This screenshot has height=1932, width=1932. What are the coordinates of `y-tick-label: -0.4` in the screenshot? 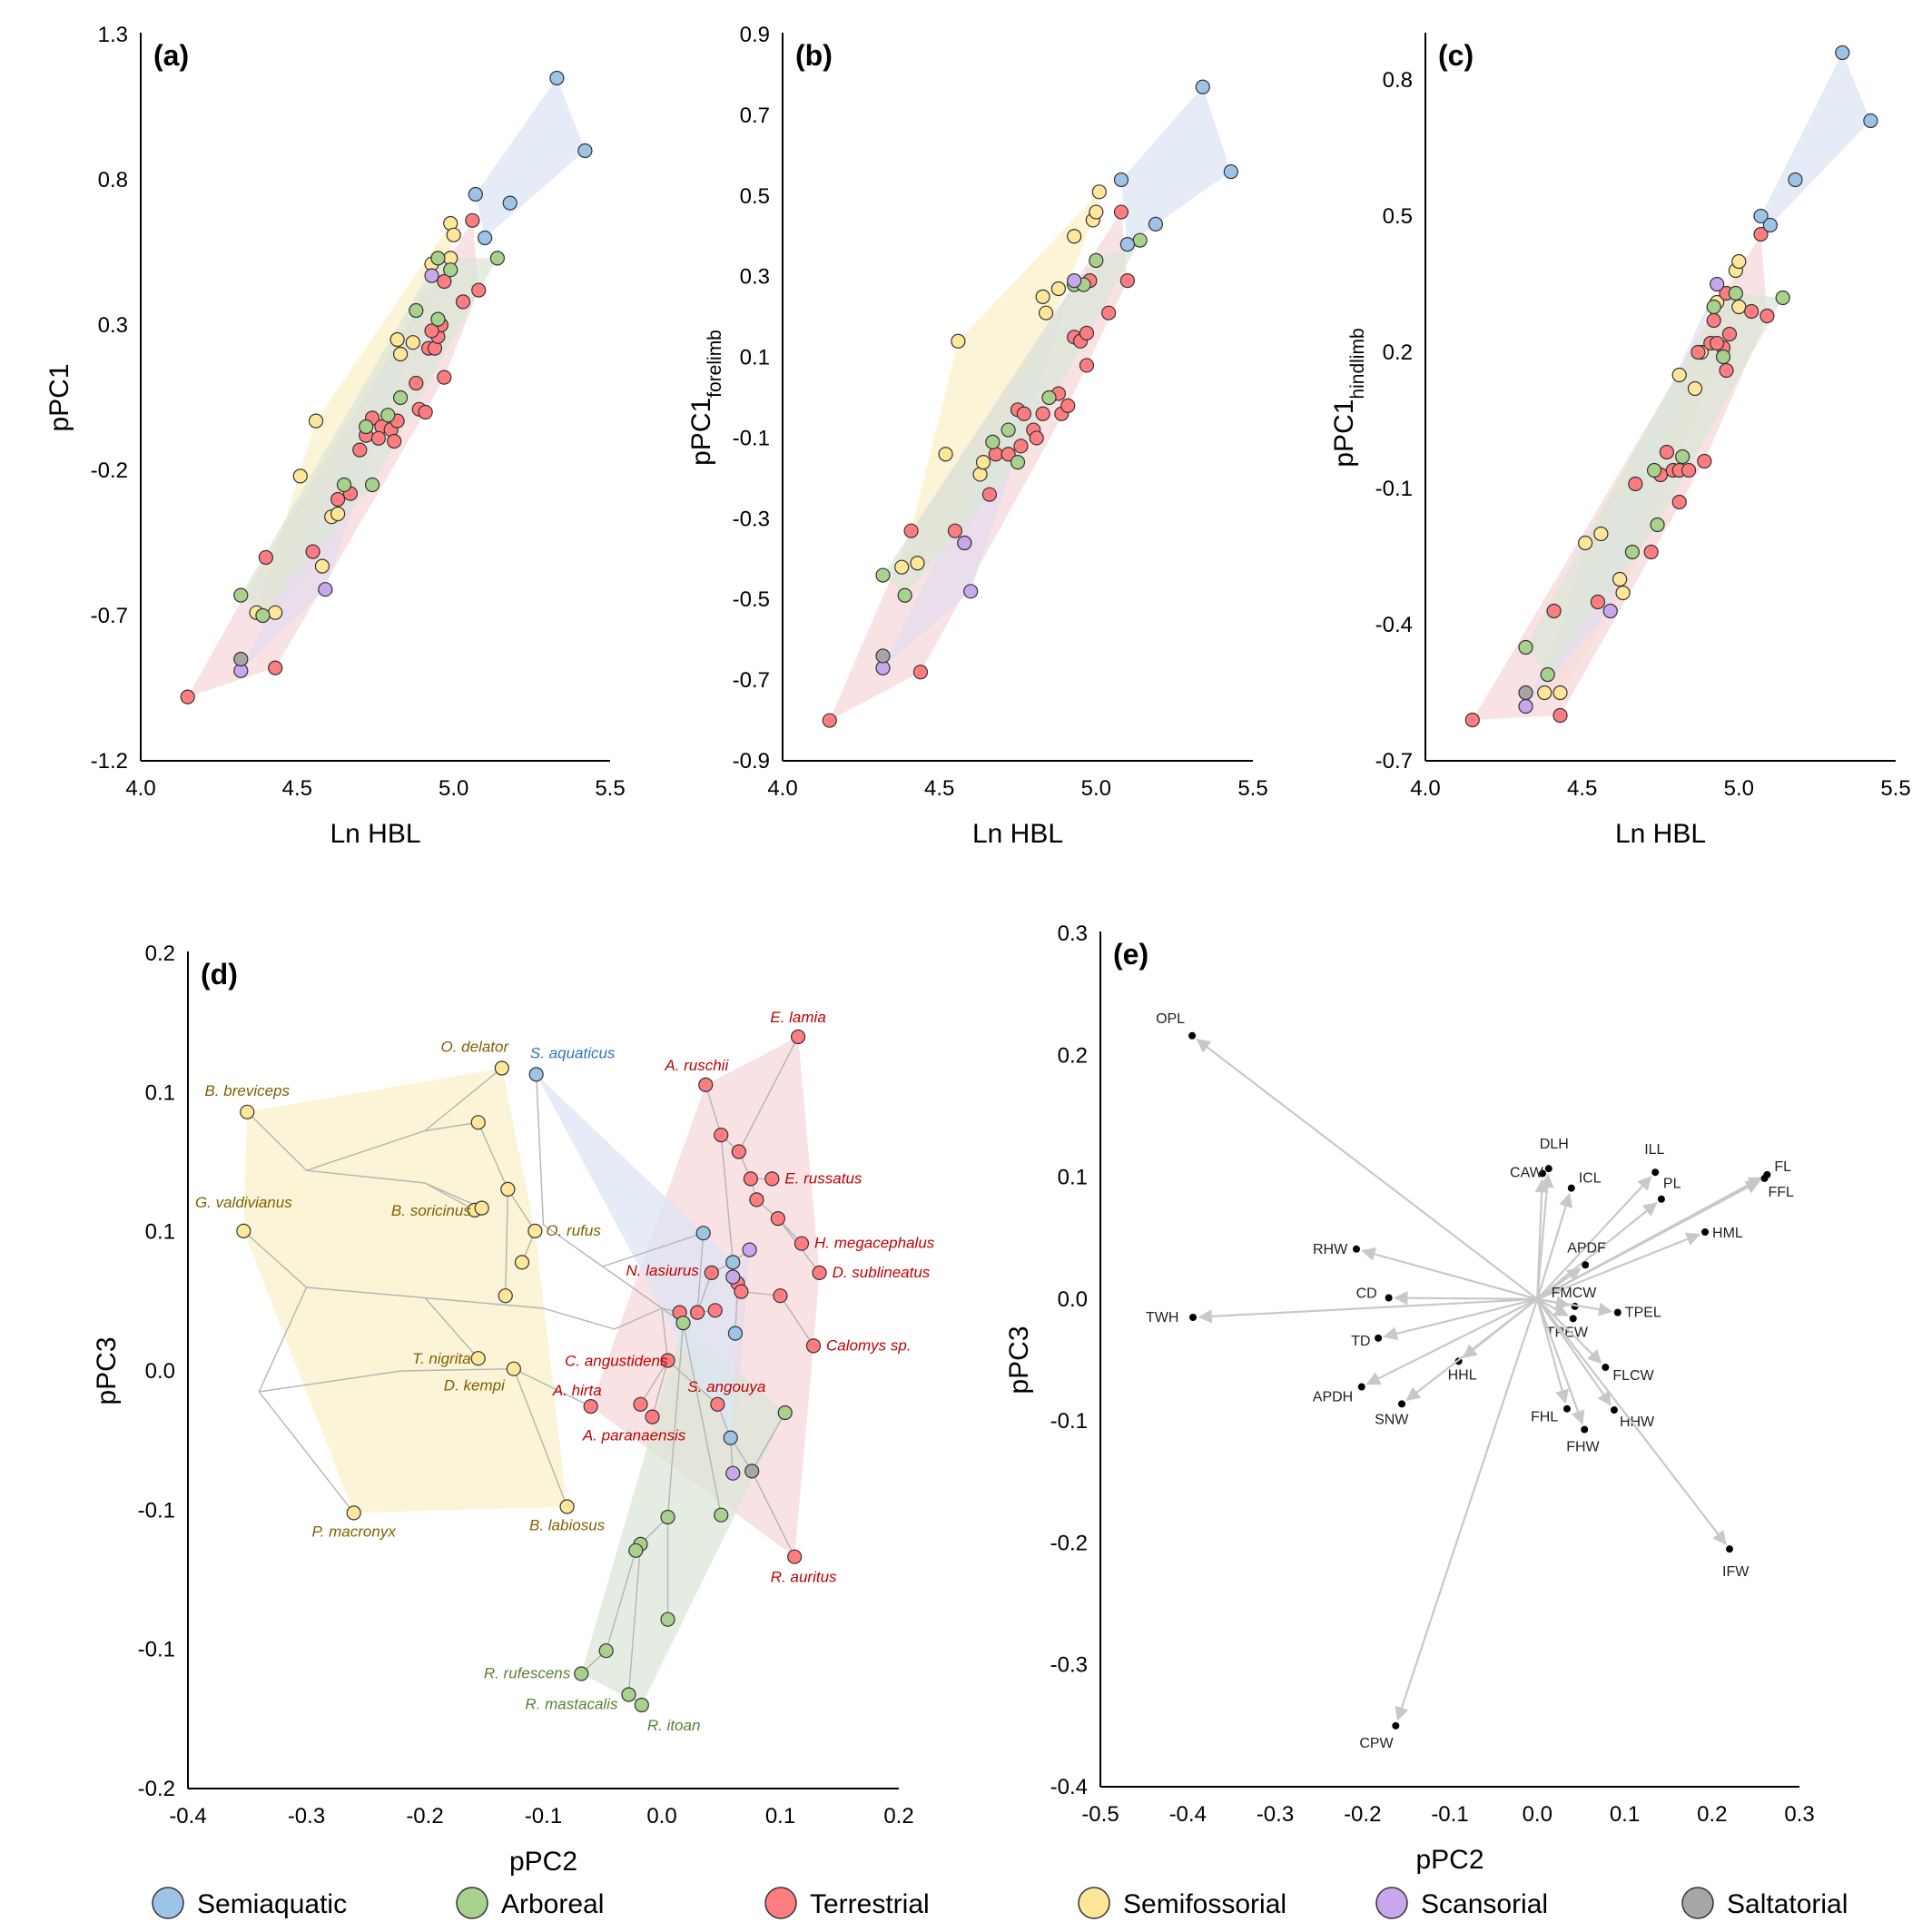 It's located at (1069, 1787).